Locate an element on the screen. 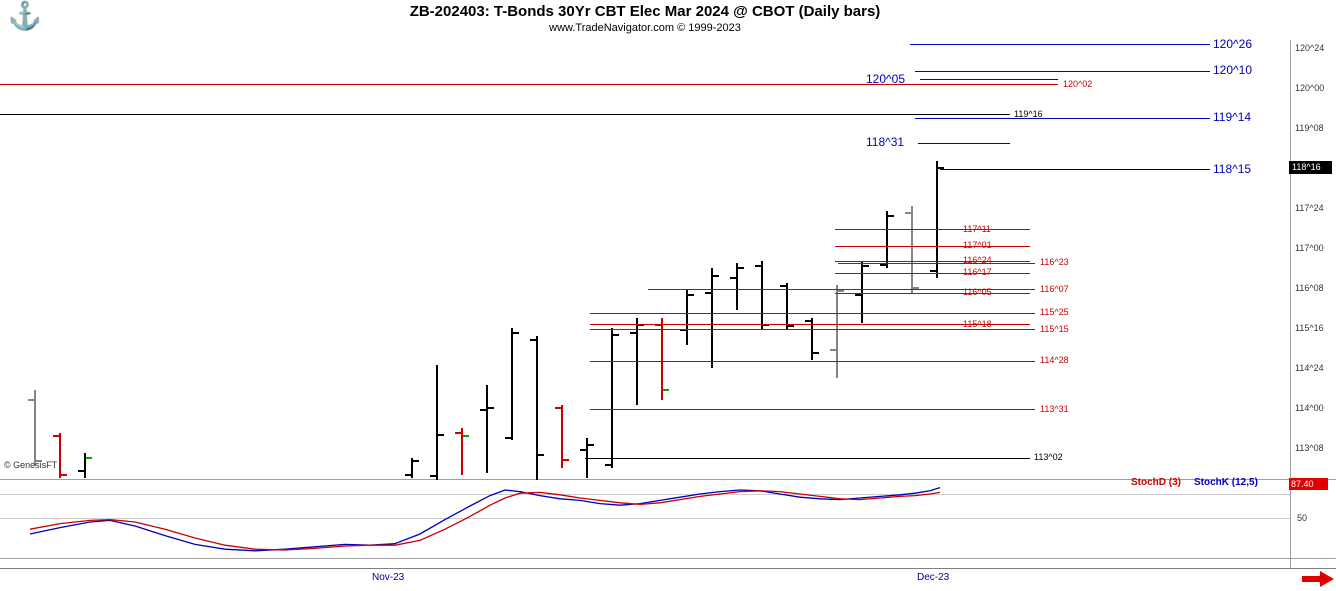  stoch-50-level-label: 50 is located at coordinates (1302, 518).